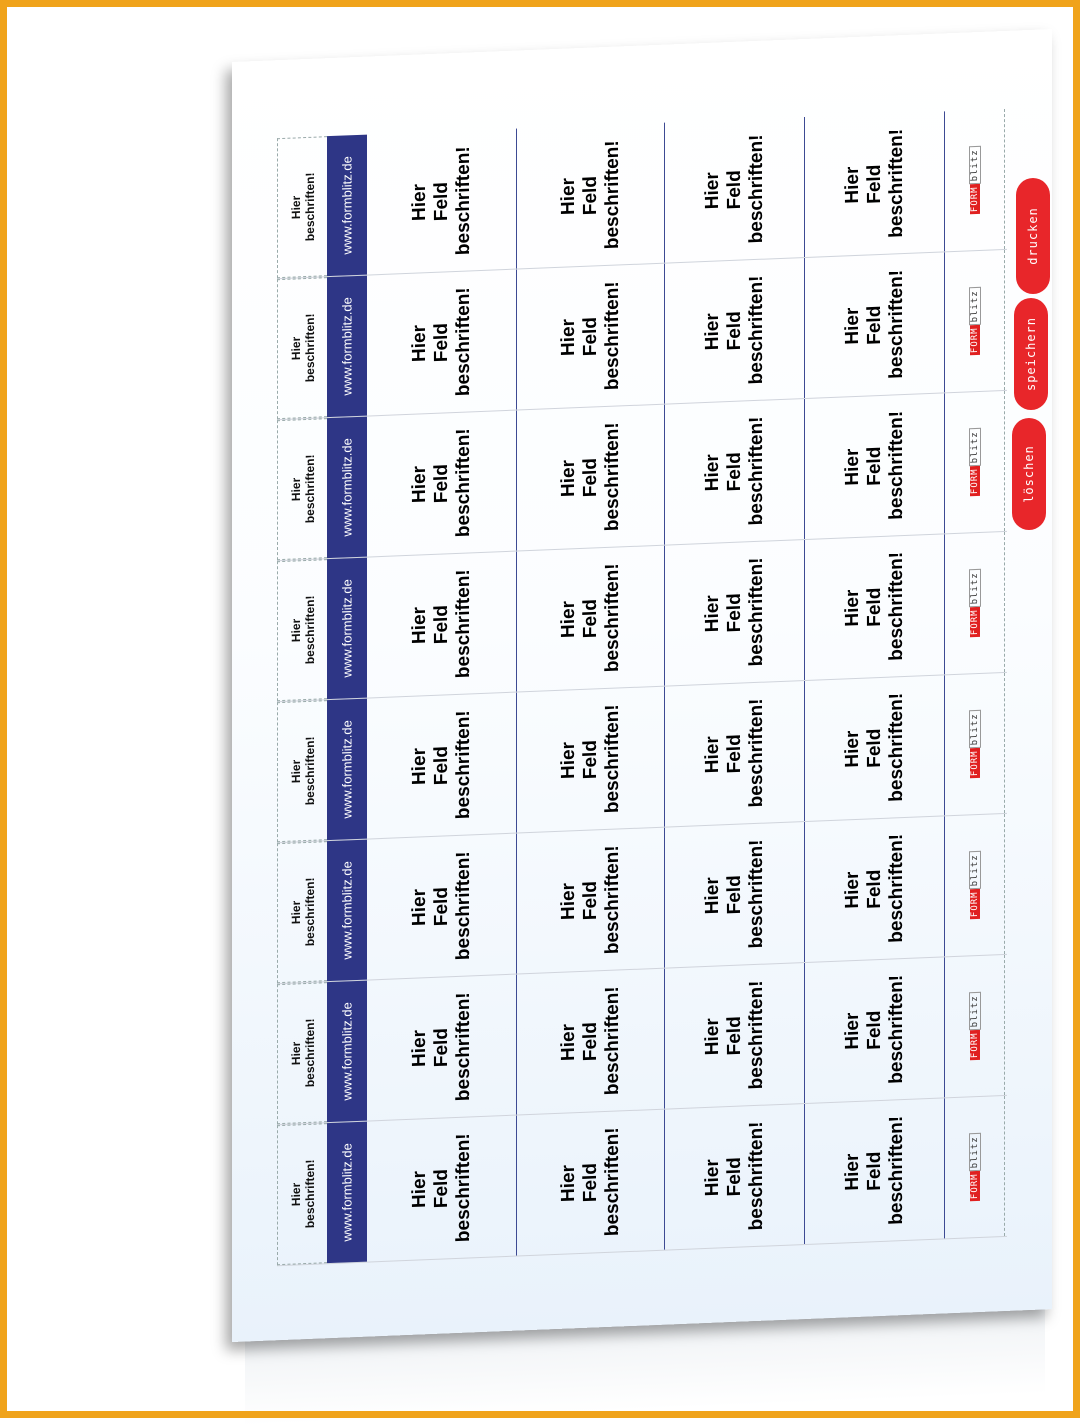 Image resolution: width=1080 pixels, height=1426 pixels. I want to click on save-button-label: speichern, so click(1031, 354).